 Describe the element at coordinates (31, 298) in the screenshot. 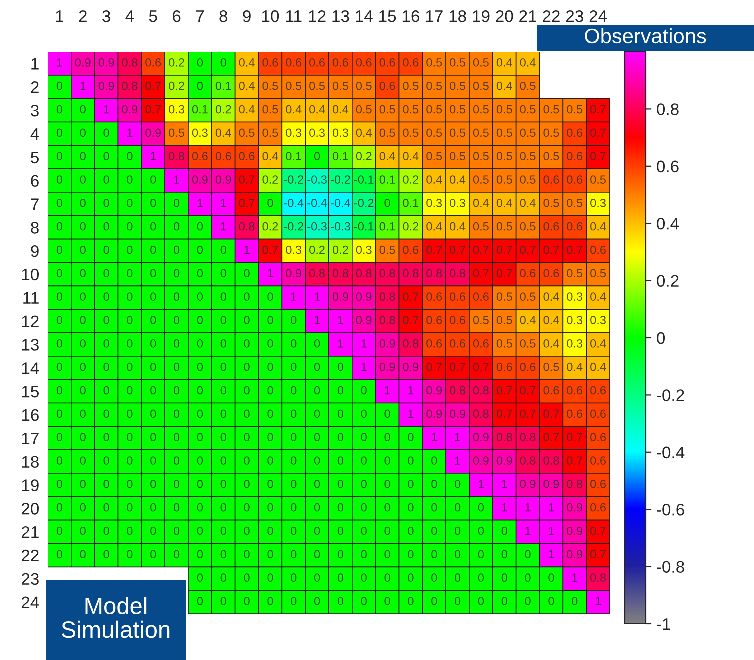

I see `y-tick-label: 11` at that location.